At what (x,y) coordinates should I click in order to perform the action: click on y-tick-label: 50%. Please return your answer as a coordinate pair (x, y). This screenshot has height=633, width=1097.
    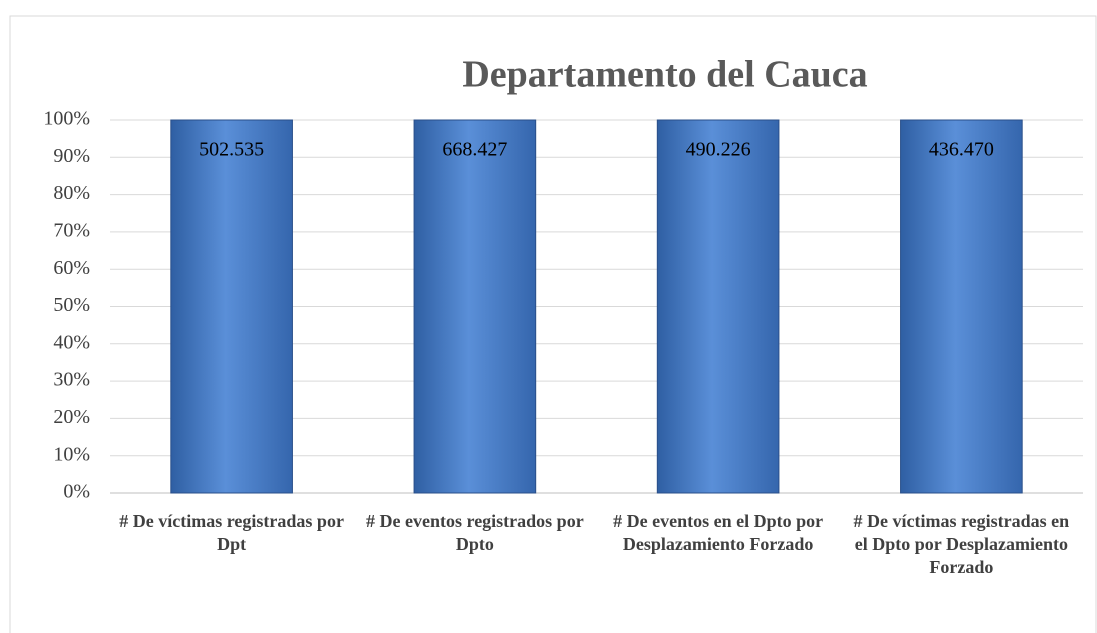
    Looking at the image, I should click on (71, 305).